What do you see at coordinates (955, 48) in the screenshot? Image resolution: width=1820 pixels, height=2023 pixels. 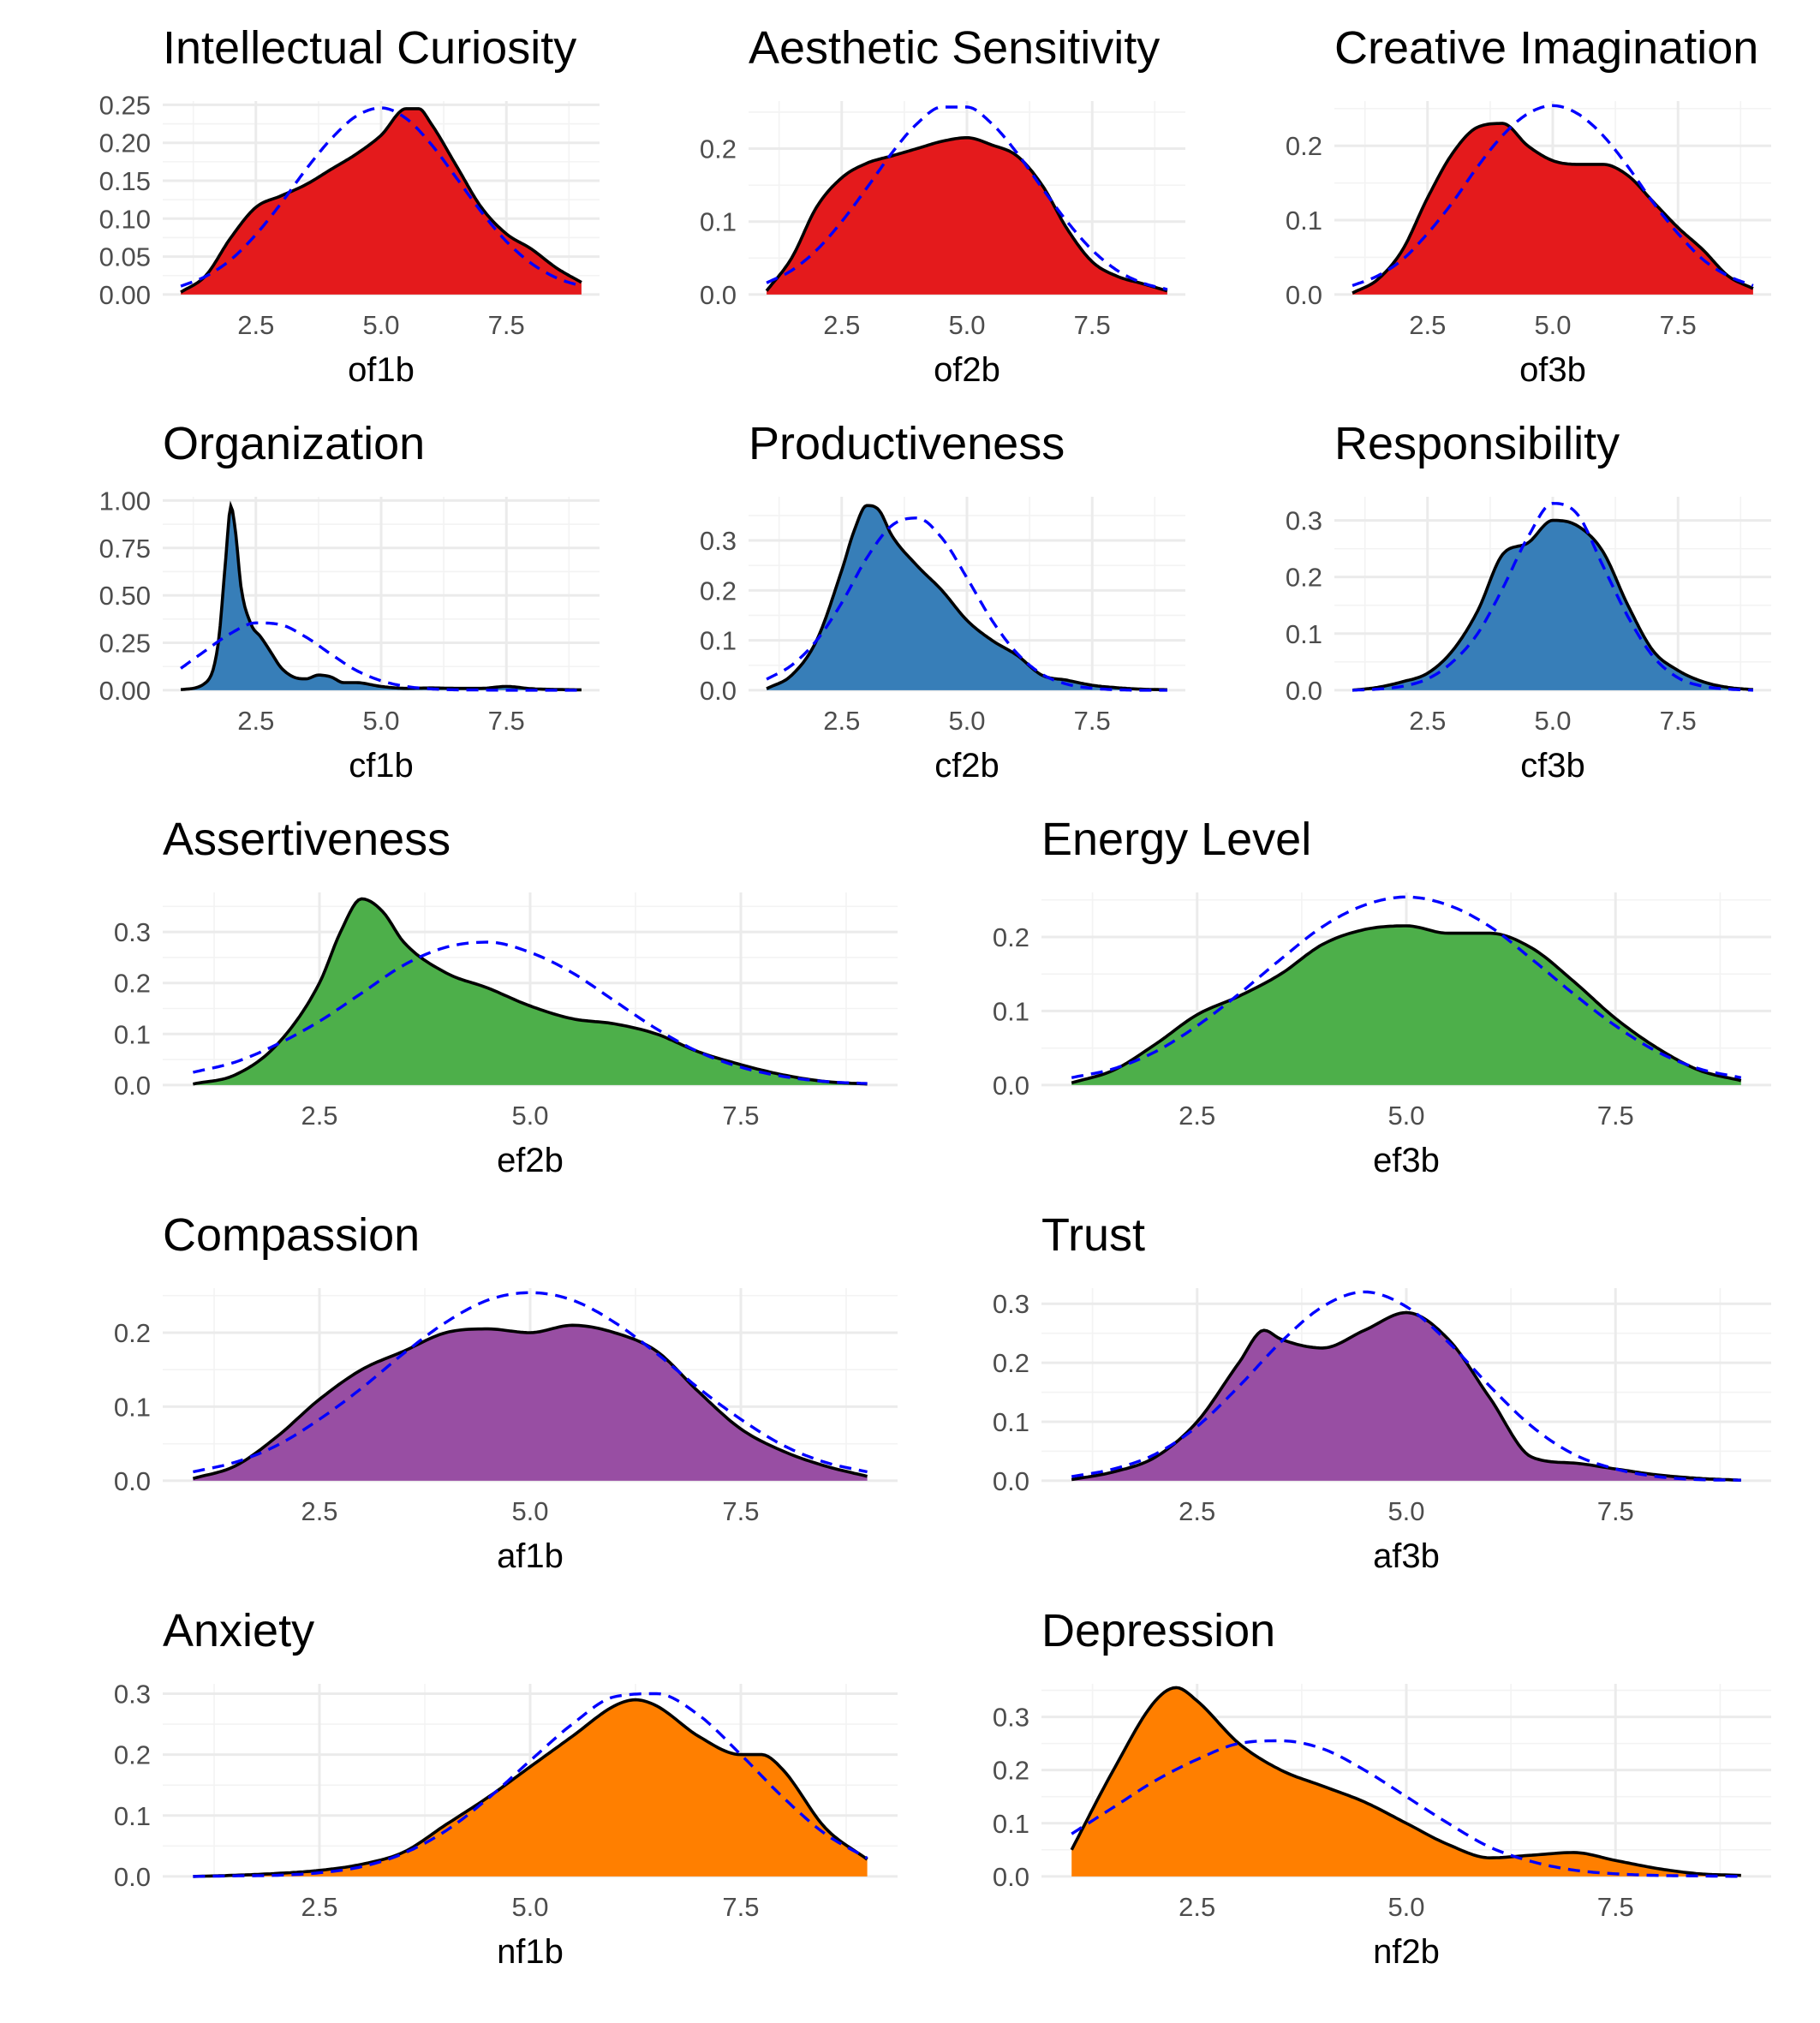 I see `panel-title: Aesthetic Sensitivity` at bounding box center [955, 48].